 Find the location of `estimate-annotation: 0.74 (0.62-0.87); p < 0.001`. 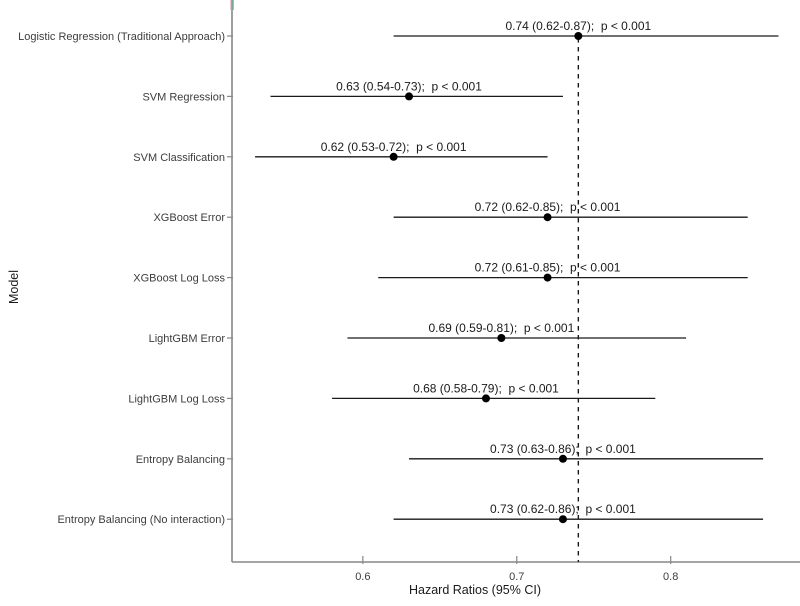

estimate-annotation: 0.74 (0.62-0.87); p < 0.001 is located at coordinates (578, 26).